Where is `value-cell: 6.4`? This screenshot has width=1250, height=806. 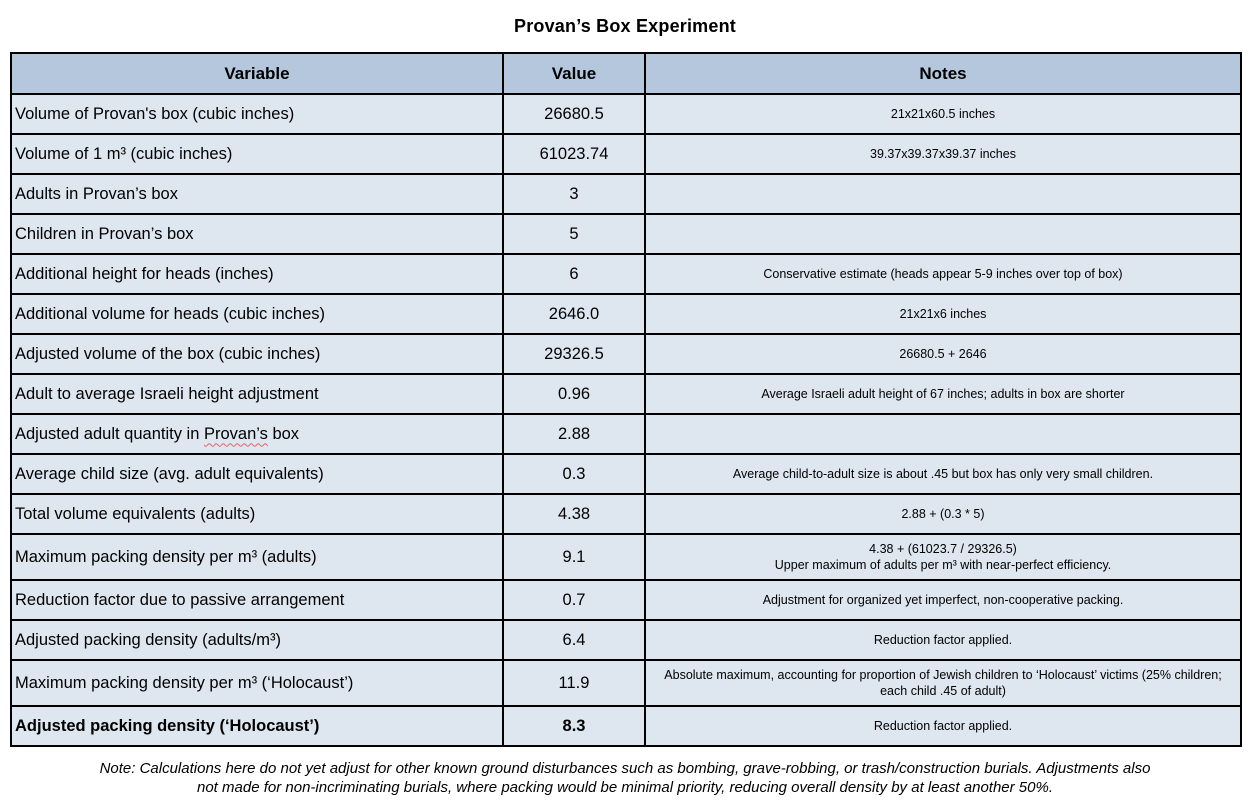 value-cell: 6.4 is located at coordinates (574, 640).